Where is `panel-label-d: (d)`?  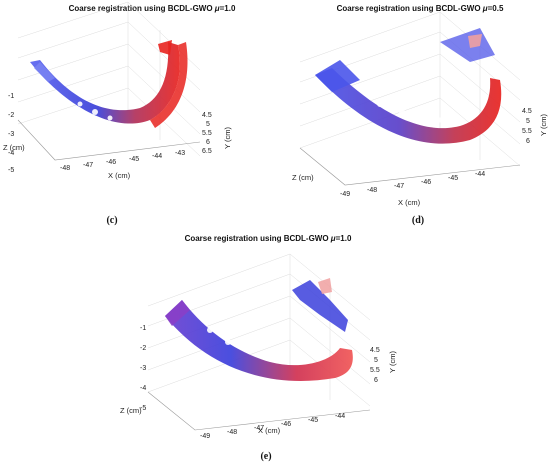 panel-label-d: (d) is located at coordinates (418, 220).